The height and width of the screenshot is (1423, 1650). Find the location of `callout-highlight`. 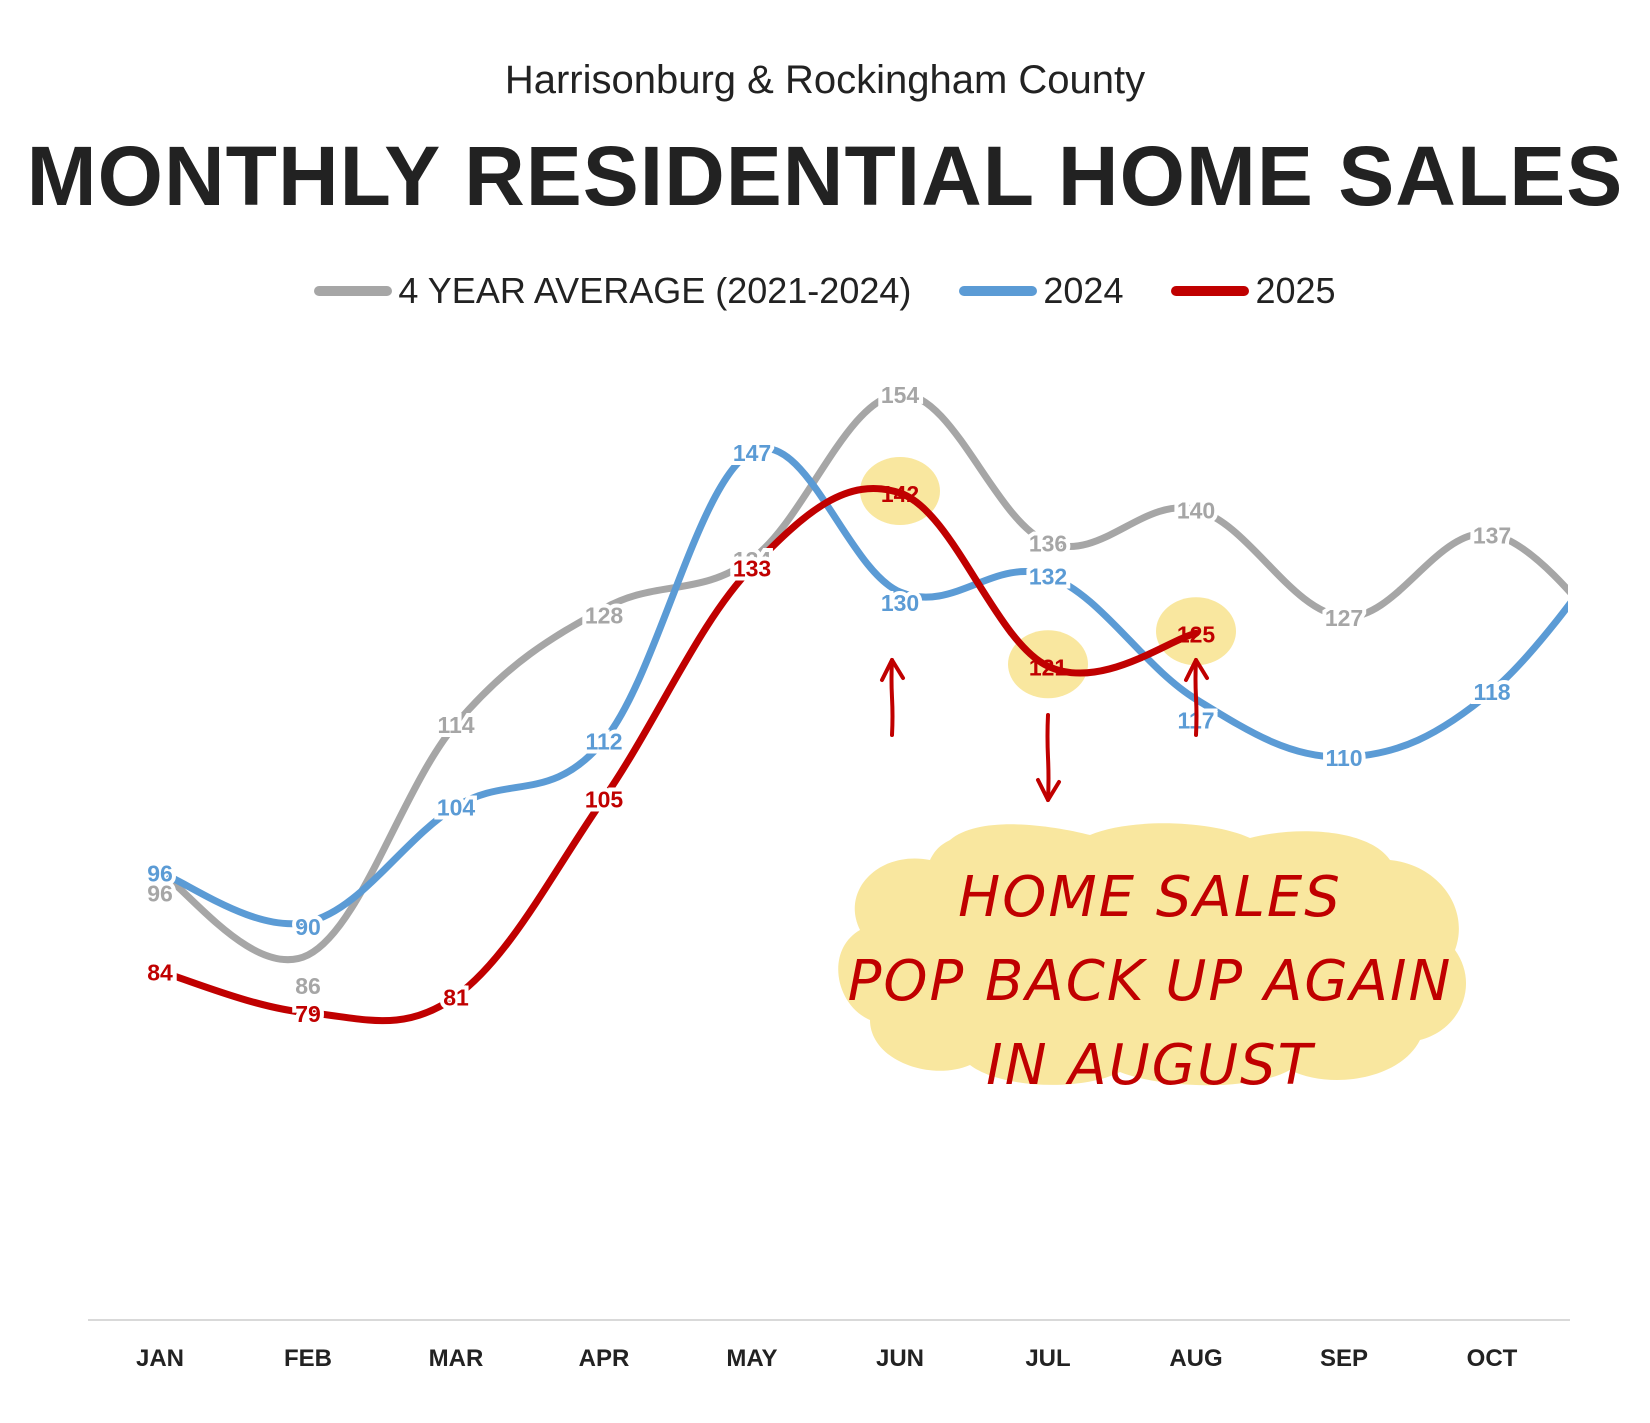

callout-highlight is located at coordinates (1152, 954).